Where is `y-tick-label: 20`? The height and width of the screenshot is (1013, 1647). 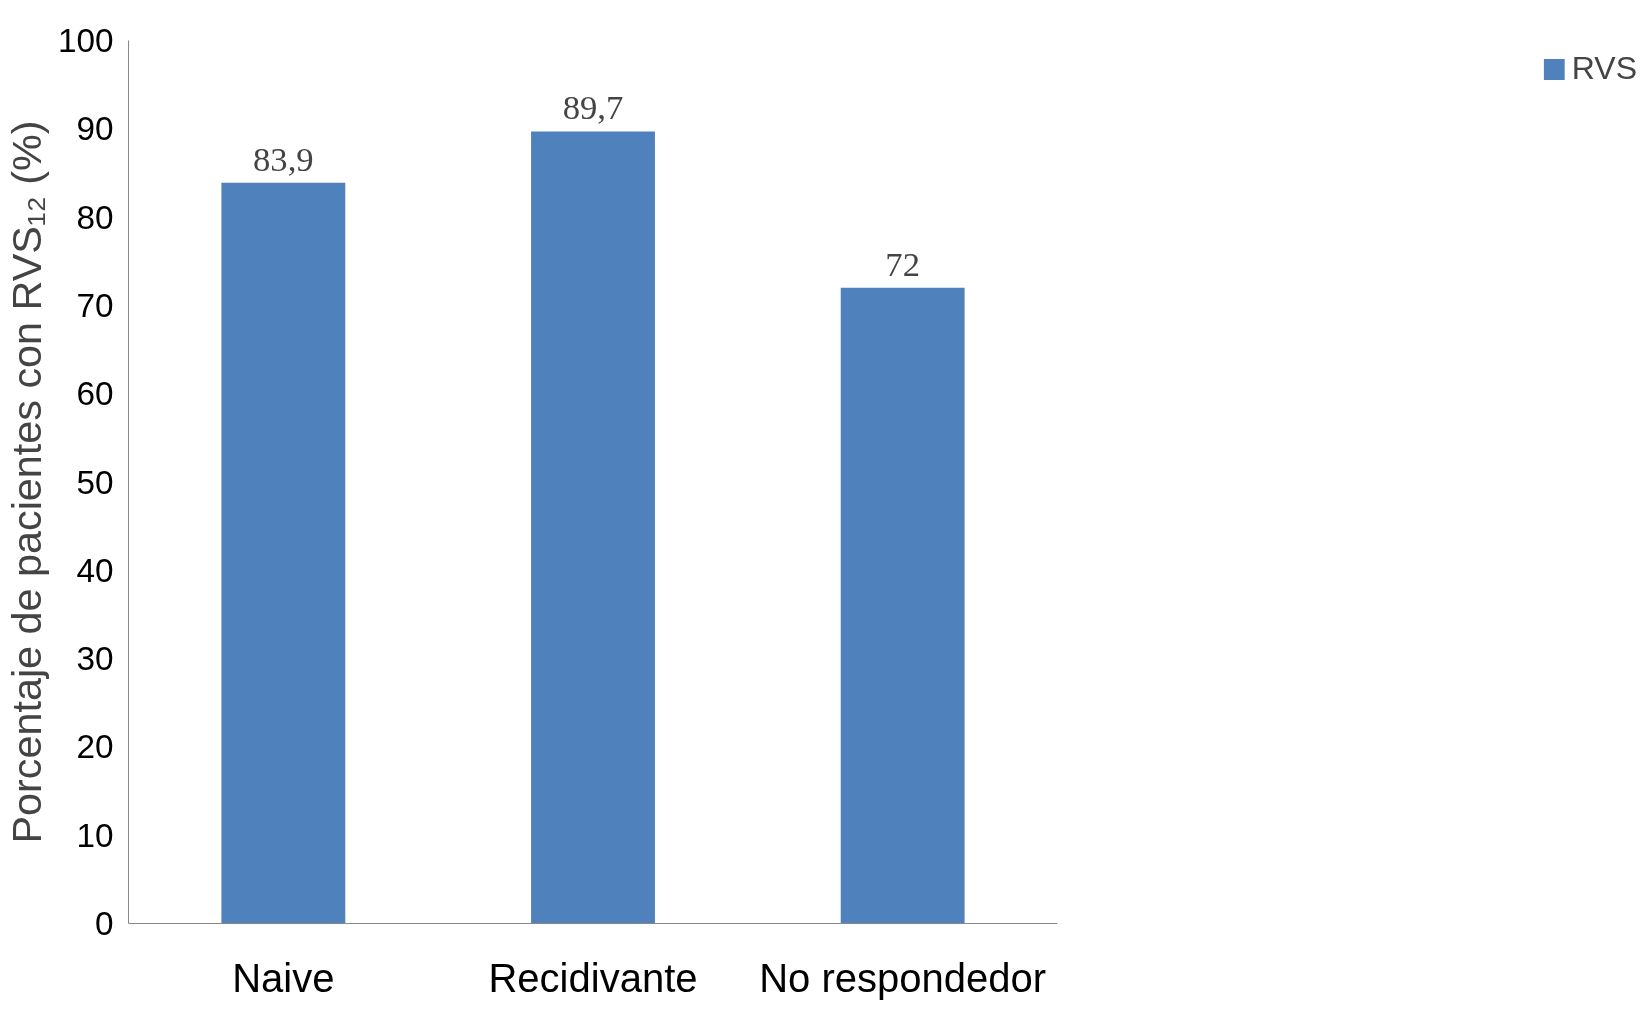
y-tick-label: 20 is located at coordinates (95, 747).